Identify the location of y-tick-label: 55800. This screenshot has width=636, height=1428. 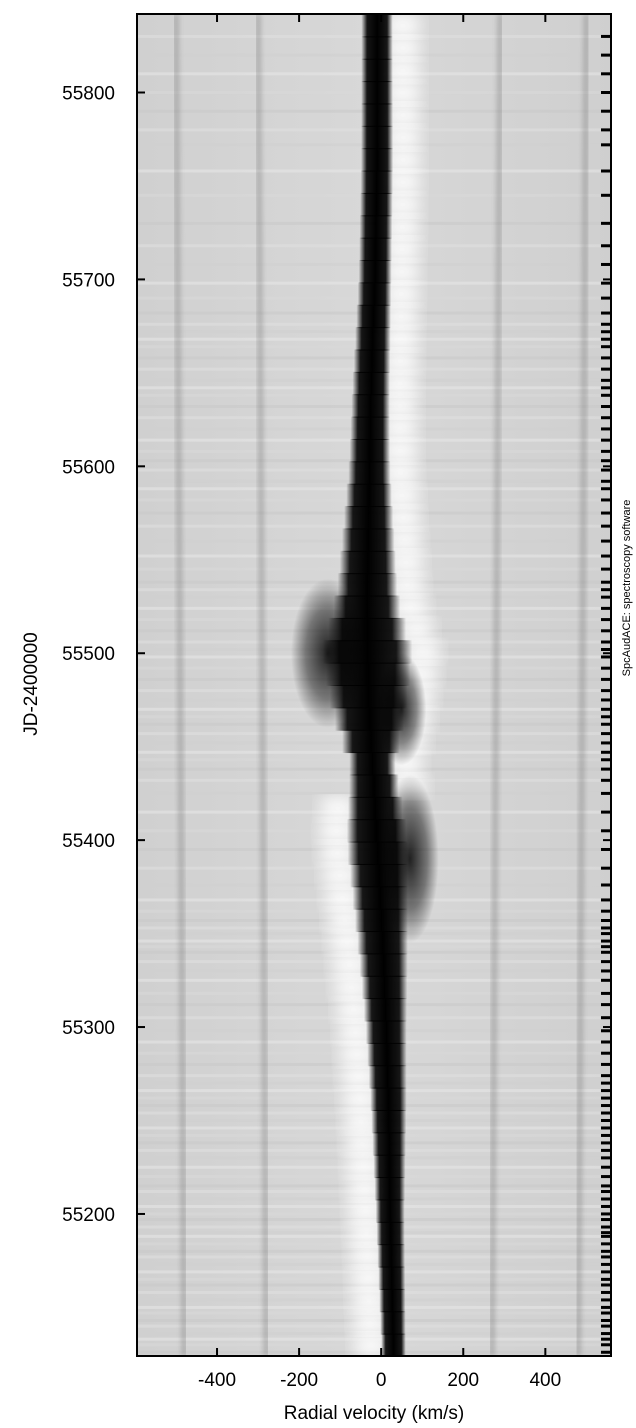
(88, 94).